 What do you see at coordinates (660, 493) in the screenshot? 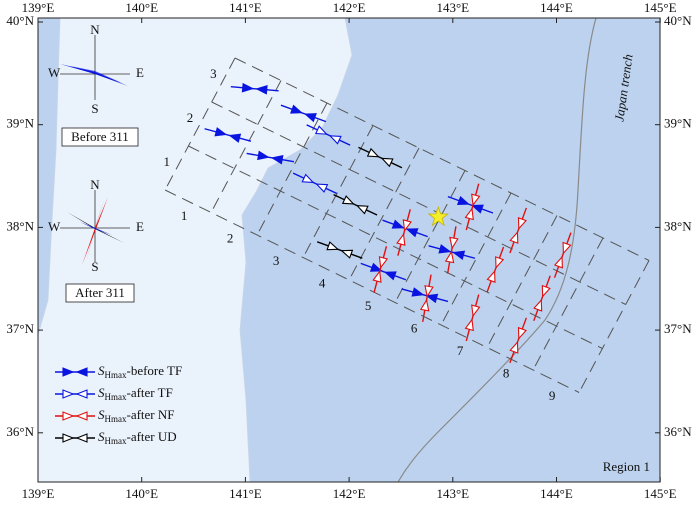
I see `lon-tick-label: 145°E` at bounding box center [660, 493].